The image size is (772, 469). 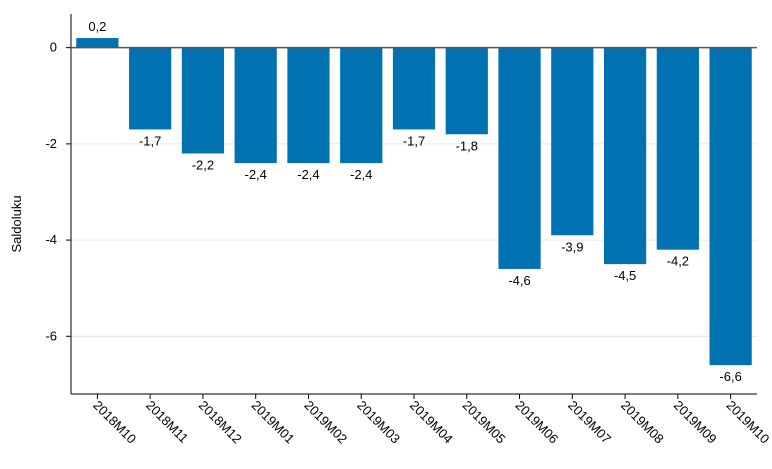 I want to click on data-label: -4,5, so click(x=625, y=275).